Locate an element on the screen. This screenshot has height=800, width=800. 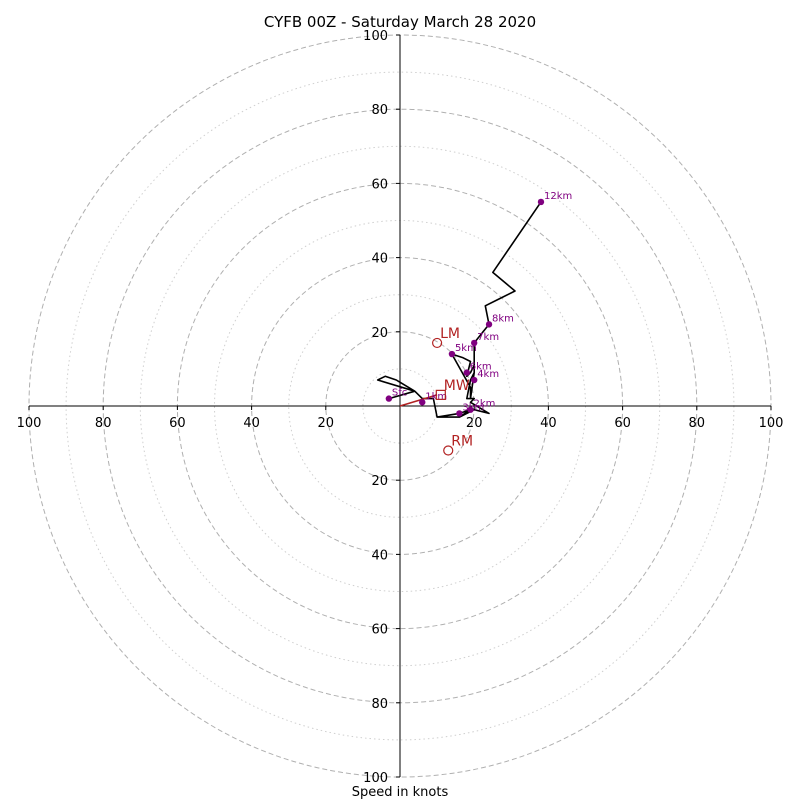
height-point-1km is located at coordinates (422, 402).